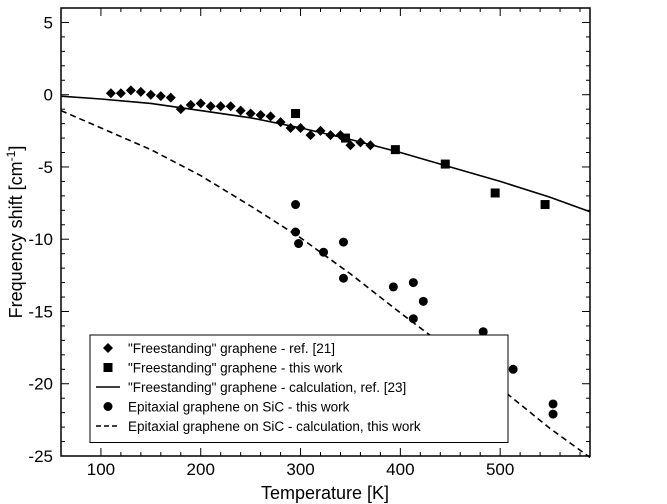 The height and width of the screenshot is (504, 667). What do you see at coordinates (201, 469) in the screenshot?
I see `x-tick-label: 200` at bounding box center [201, 469].